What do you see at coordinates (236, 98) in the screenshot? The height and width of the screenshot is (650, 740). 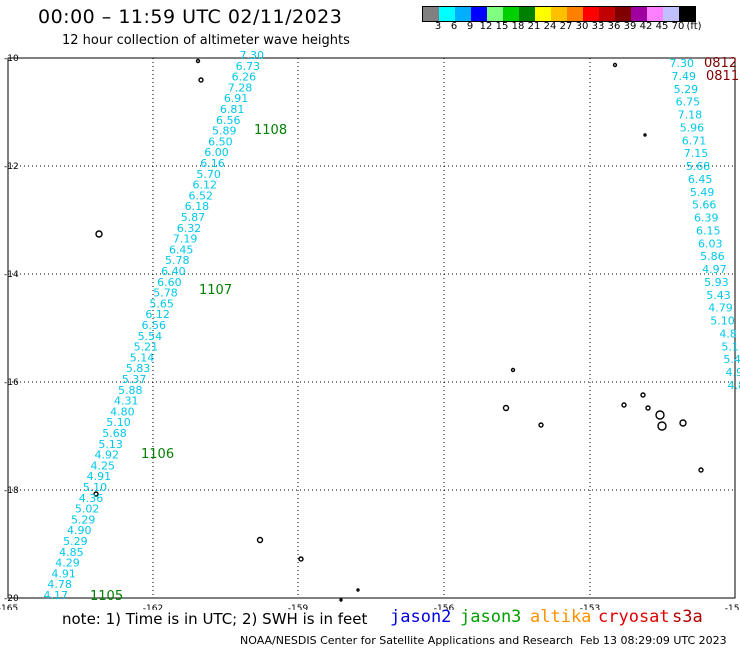 I see `wave-height-value: 6.91` at bounding box center [236, 98].